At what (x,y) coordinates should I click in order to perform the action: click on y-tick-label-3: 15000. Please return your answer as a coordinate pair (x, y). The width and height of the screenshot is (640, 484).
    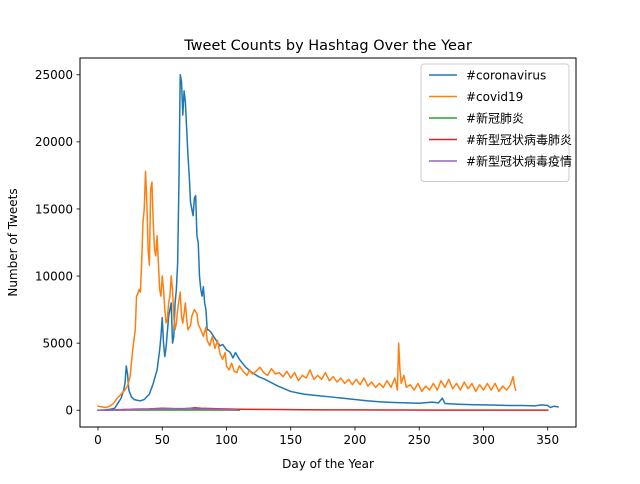
    Looking at the image, I should click on (54, 209).